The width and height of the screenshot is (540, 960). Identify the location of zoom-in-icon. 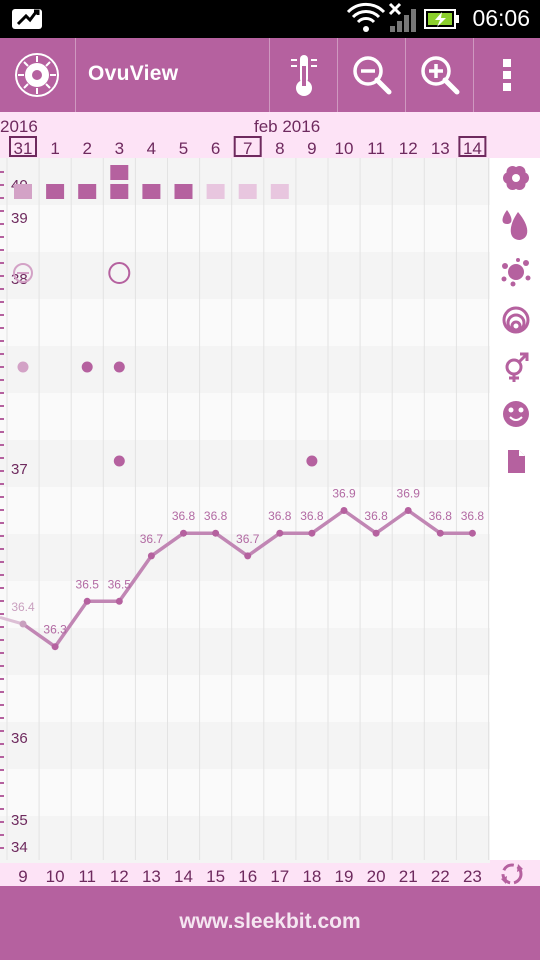
(439, 75).